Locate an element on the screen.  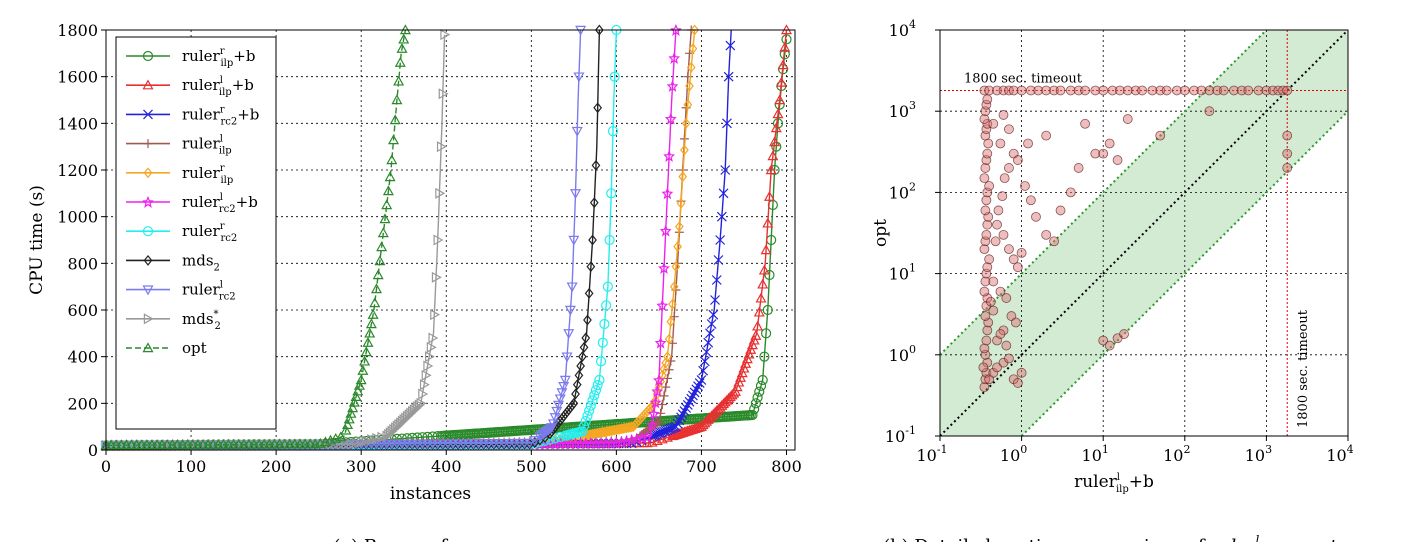
y-tick-label: 400 is located at coordinates (82, 357).